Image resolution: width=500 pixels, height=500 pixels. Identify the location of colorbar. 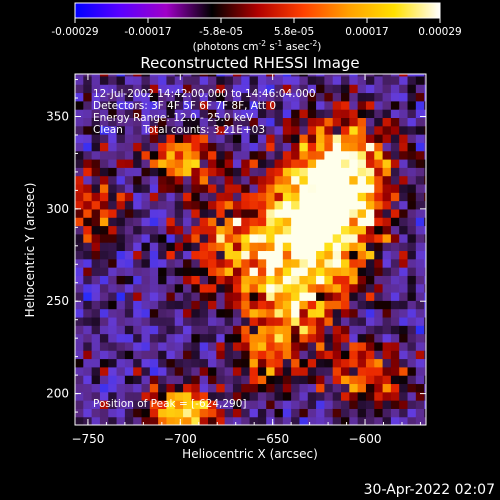
(257, 10).